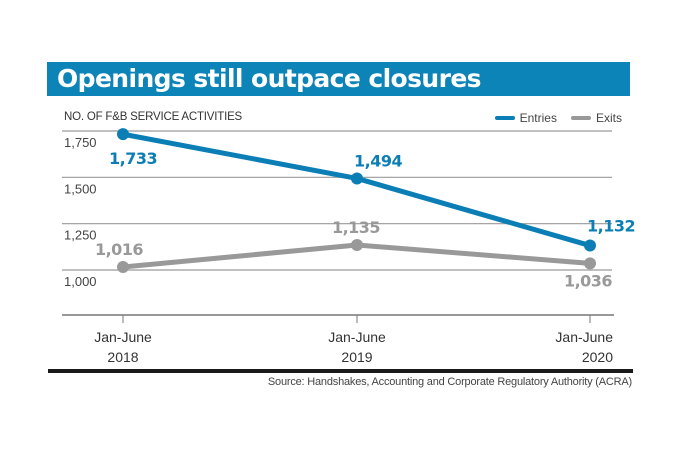 The image size is (680, 453). Describe the element at coordinates (356, 357) in the screenshot. I see `x-tick-label: 2019` at that location.